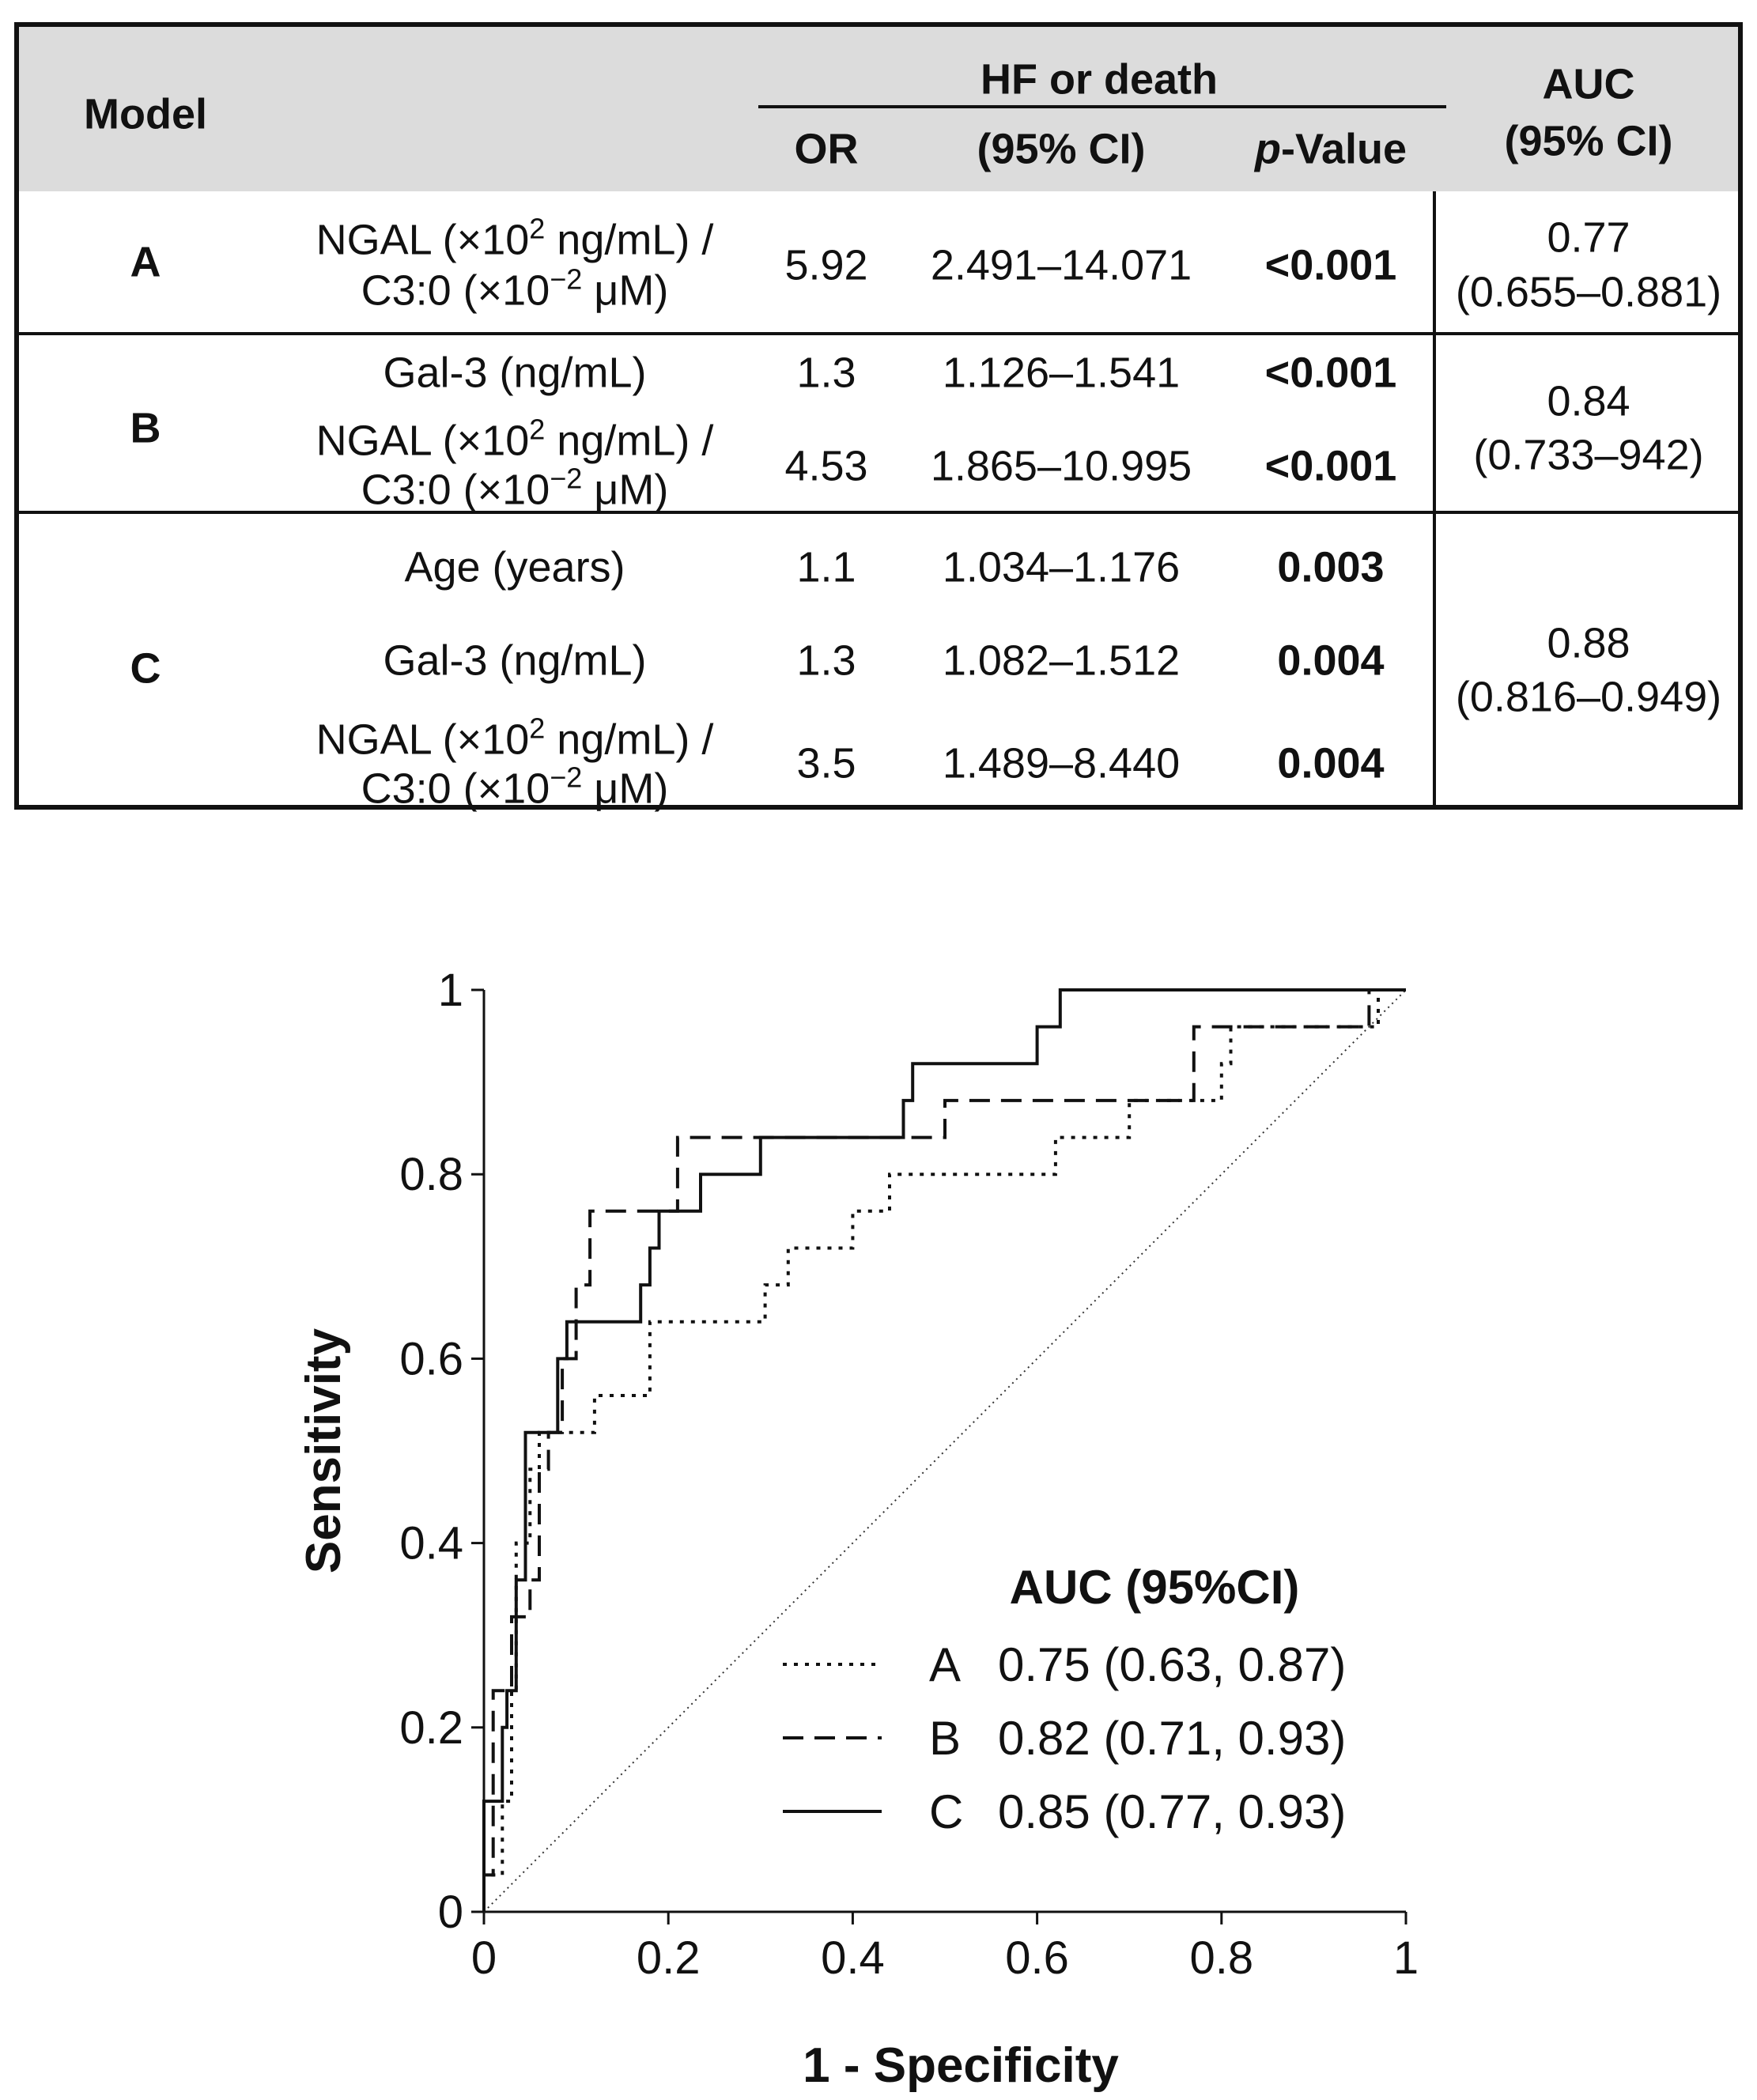 The width and height of the screenshot is (1757, 2100). I want to click on model-c-var-3-line1: NGAL (×102 ng/mL) /, so click(515, 738).